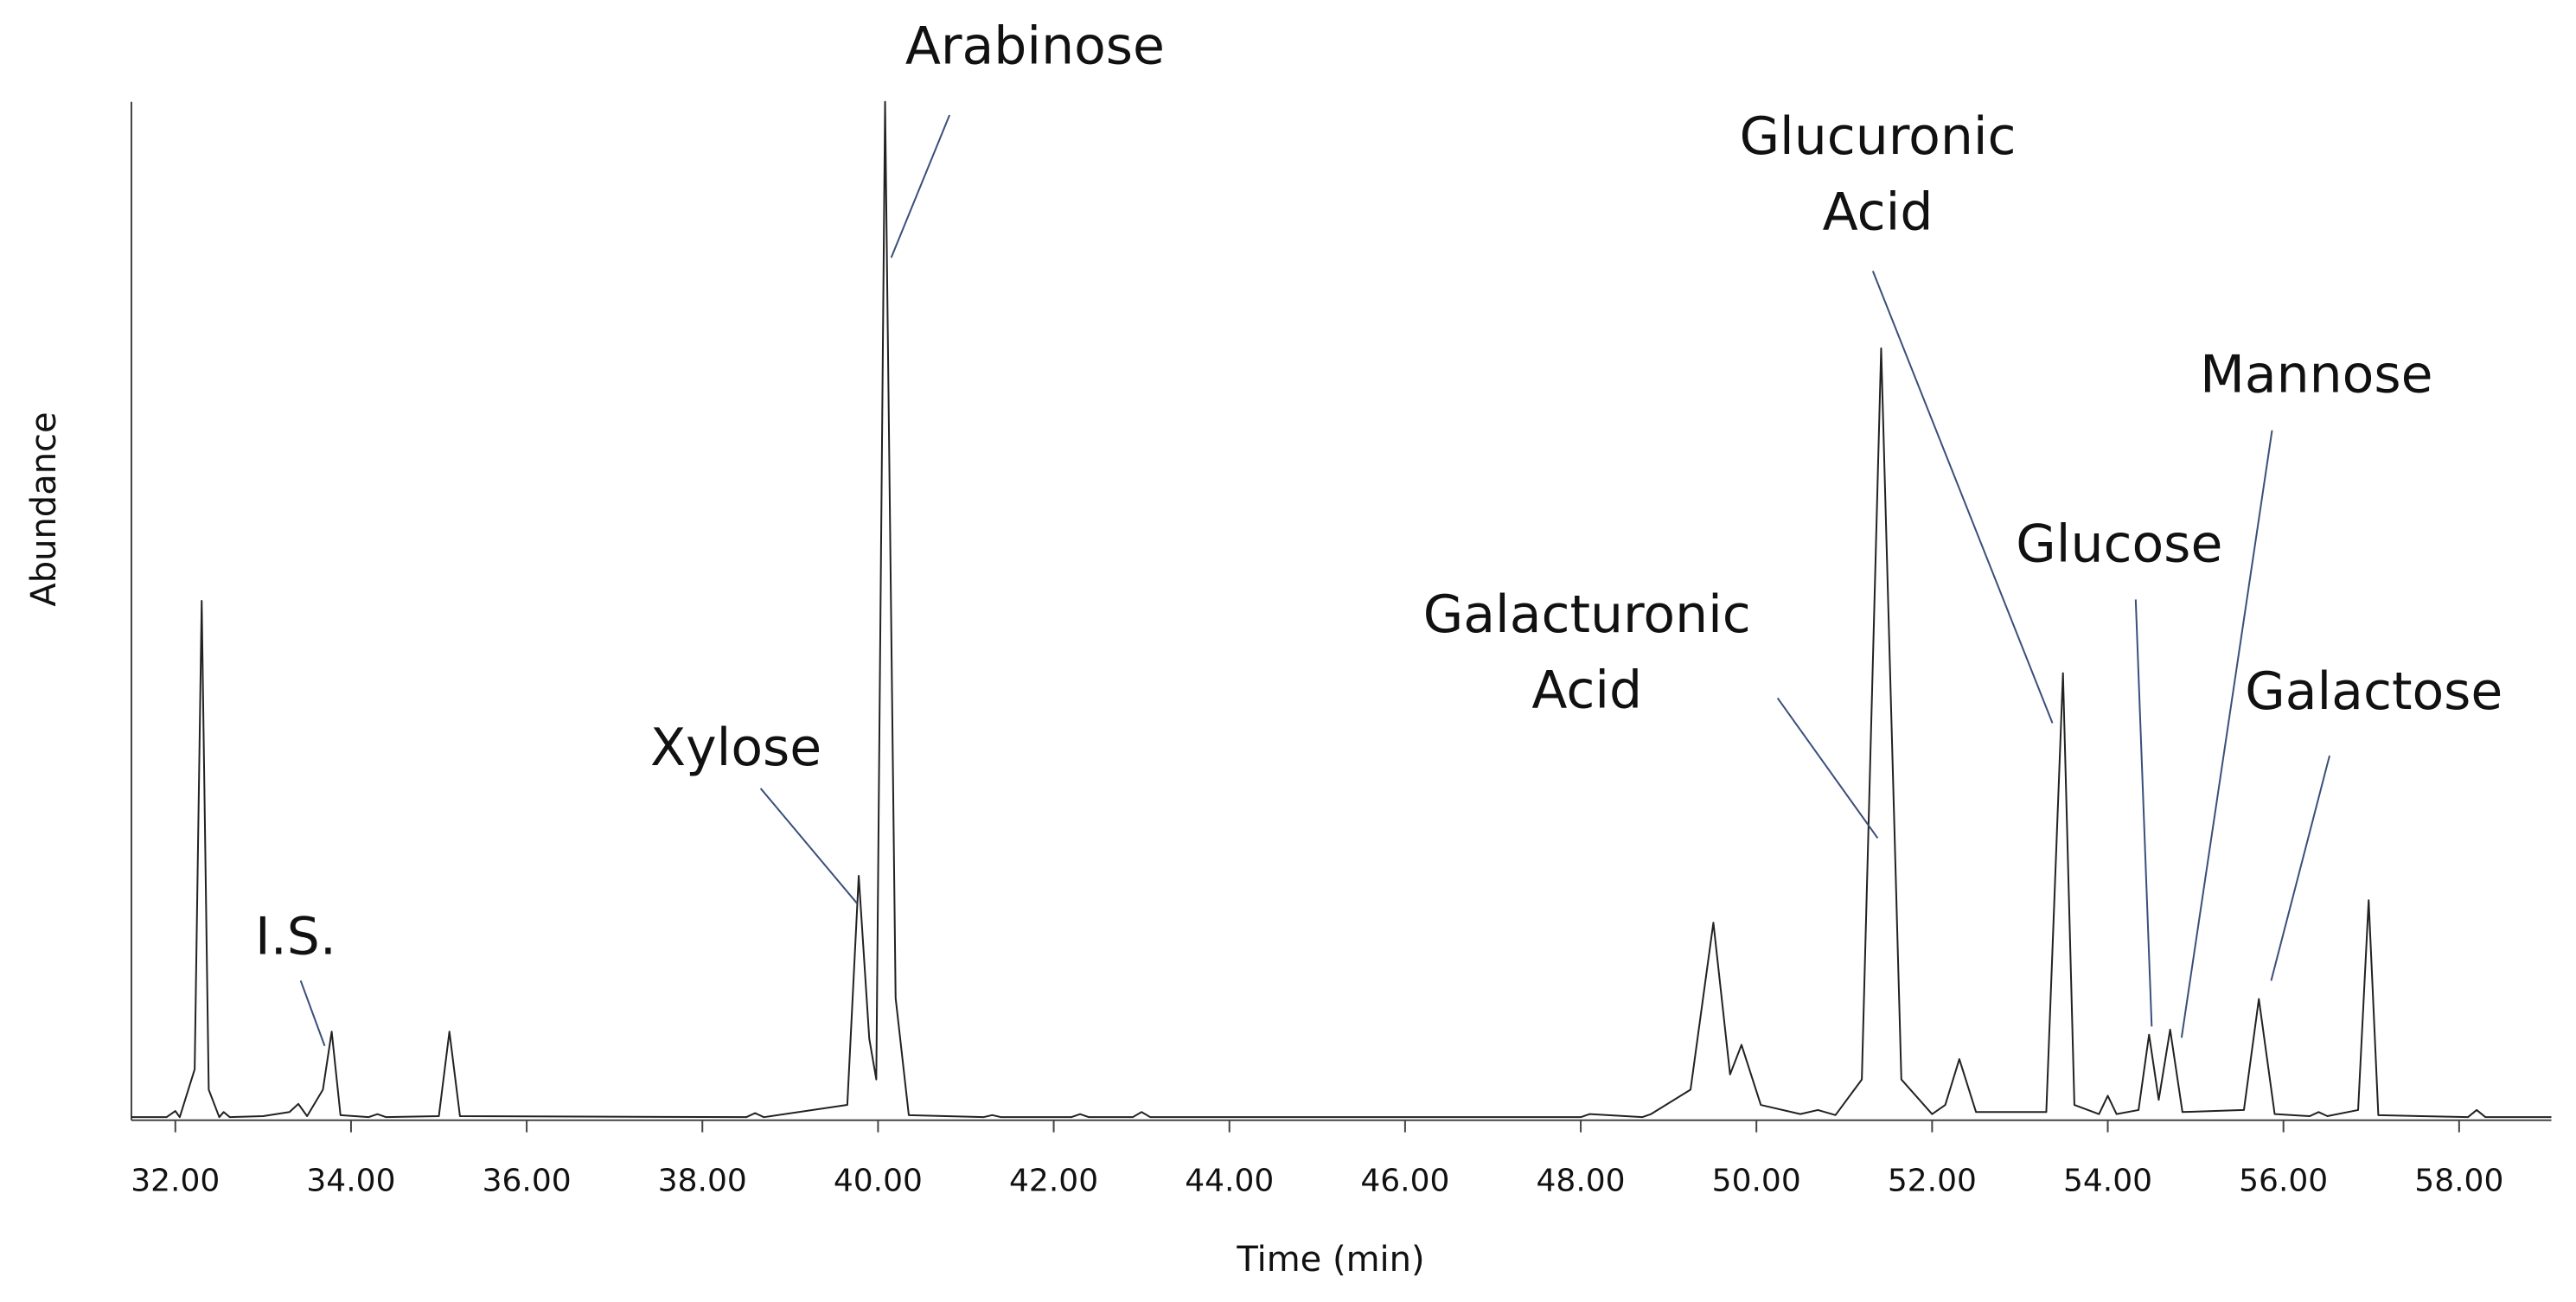 This screenshot has height=1302, width=2576. Describe the element at coordinates (1757, 1181) in the screenshot. I see `x-tick-label: 50.00` at that location.